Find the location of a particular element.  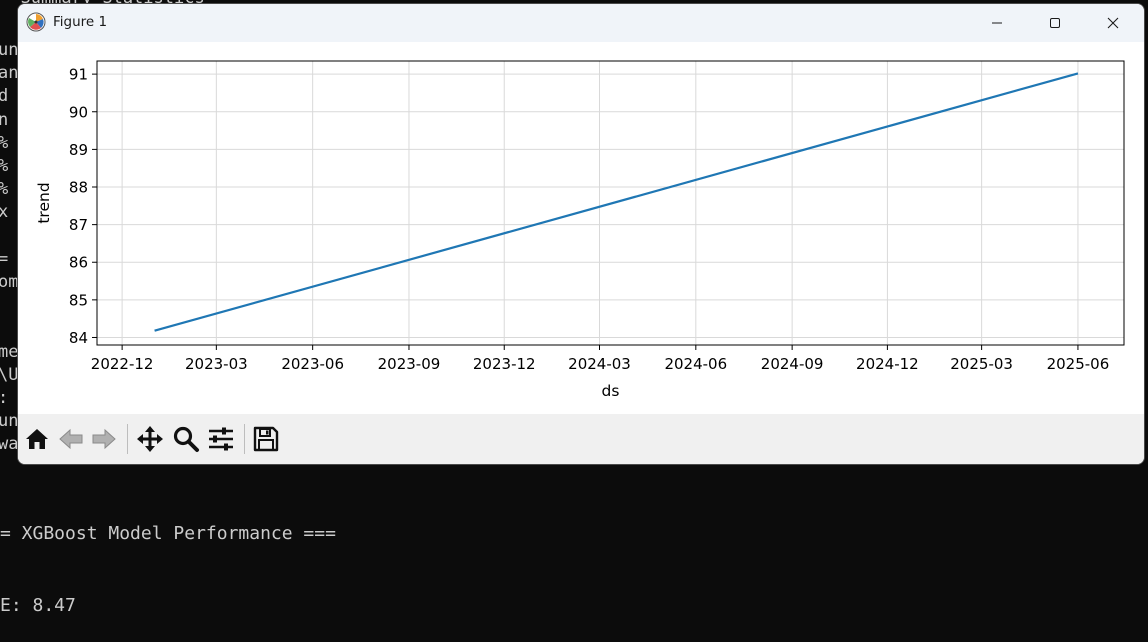

terminal-fragment: me is located at coordinates (9, 351).